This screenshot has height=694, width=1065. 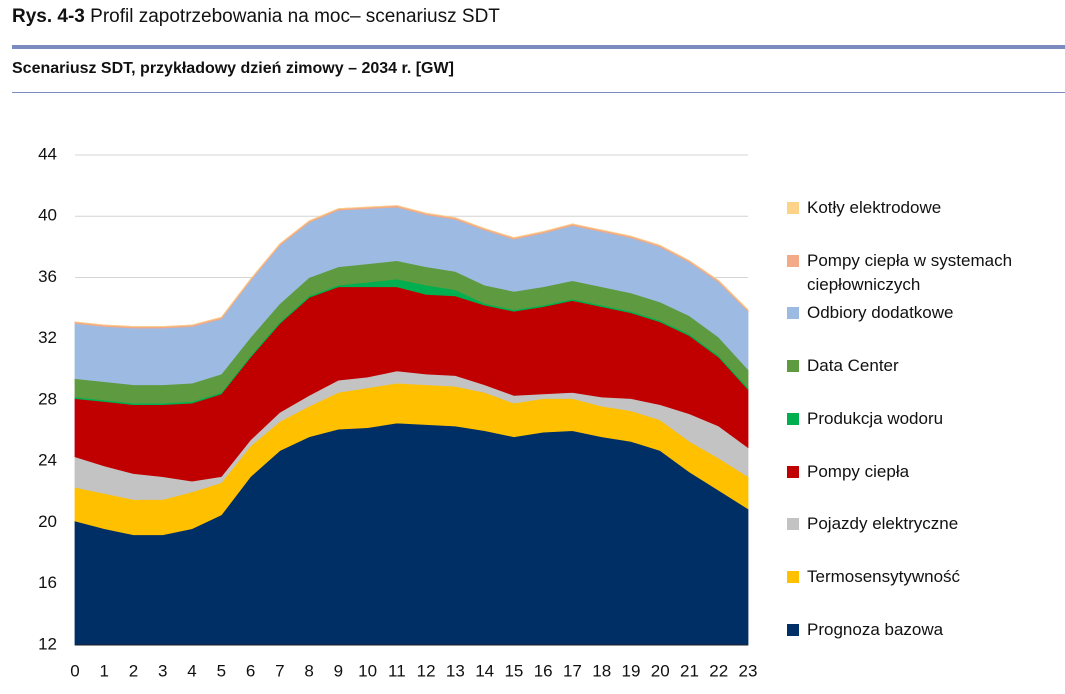 What do you see at coordinates (221, 670) in the screenshot?
I see `x-tick-label: 5` at bounding box center [221, 670].